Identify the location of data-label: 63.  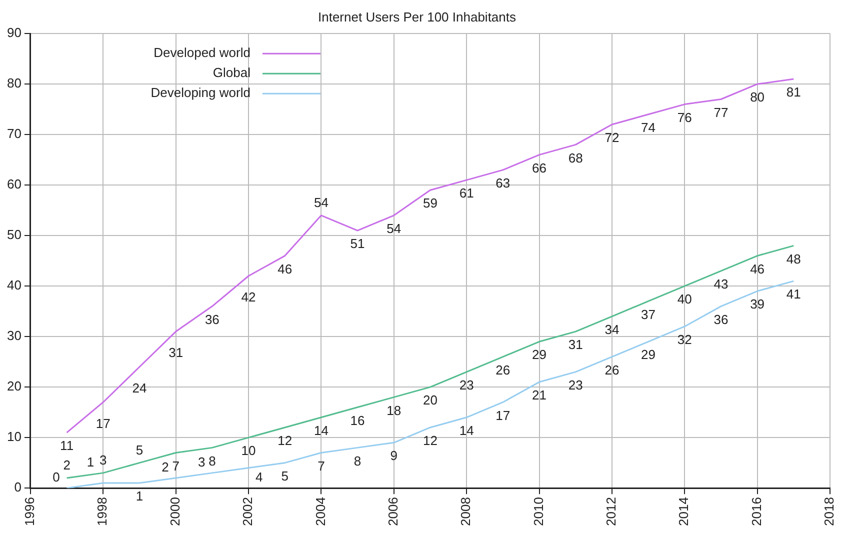
(503, 183).